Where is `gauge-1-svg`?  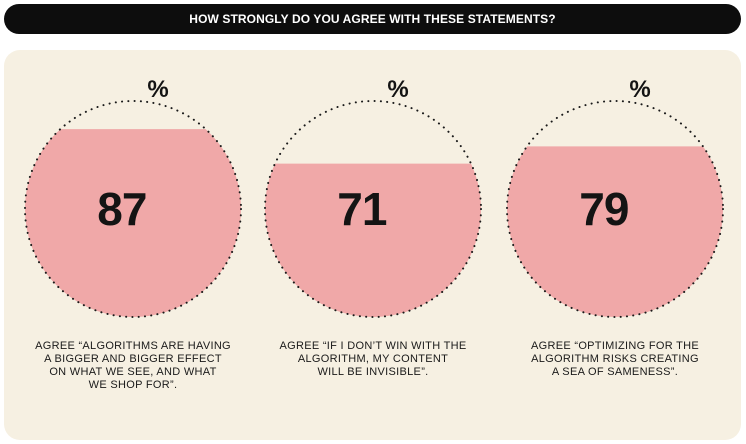
gauge-1-svg is located at coordinates (133, 209).